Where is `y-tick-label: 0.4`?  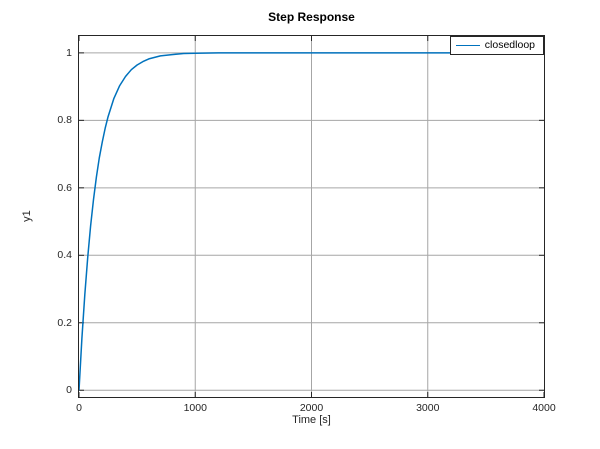 y-tick-label: 0.4 is located at coordinates (64, 255).